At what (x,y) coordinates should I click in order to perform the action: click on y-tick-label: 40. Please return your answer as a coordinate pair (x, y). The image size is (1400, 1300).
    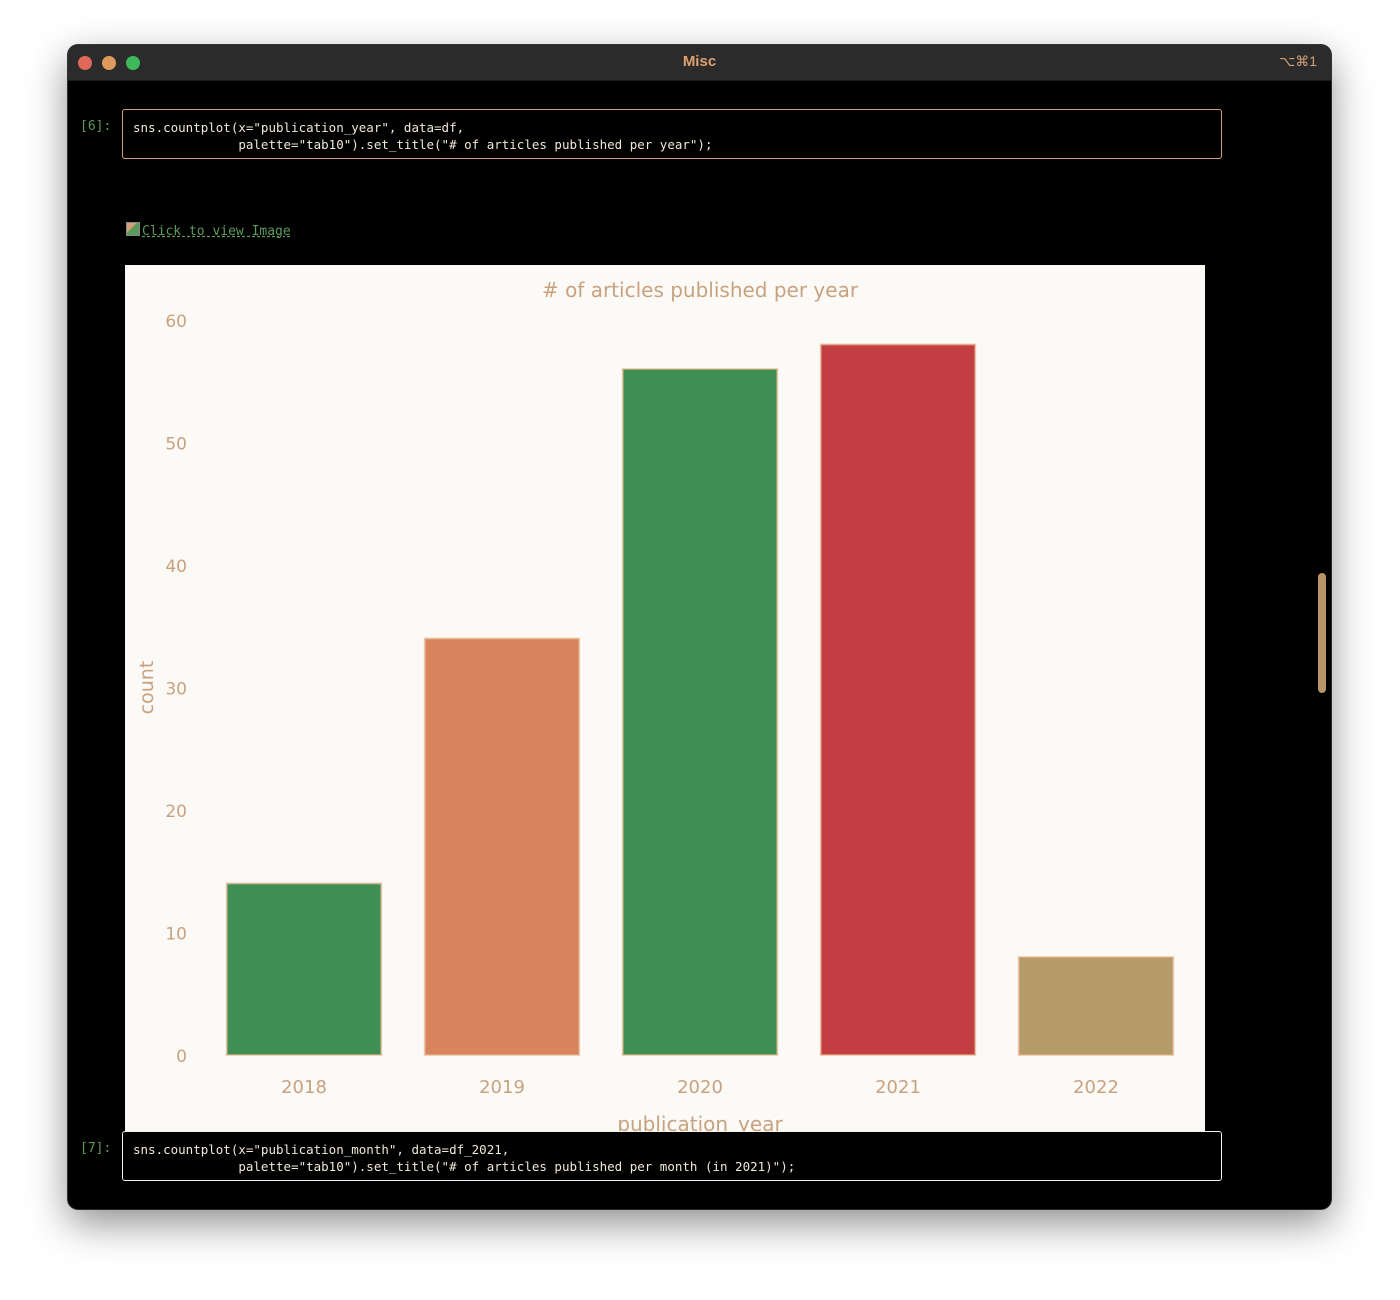
    Looking at the image, I should click on (176, 567).